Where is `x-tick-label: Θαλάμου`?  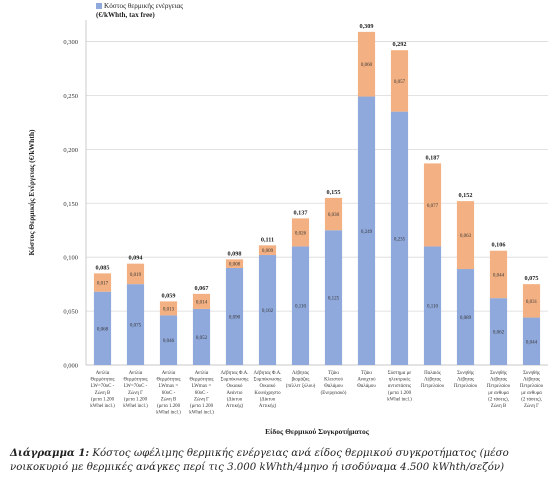 x-tick-label: Θαλάμου is located at coordinates (333, 386).